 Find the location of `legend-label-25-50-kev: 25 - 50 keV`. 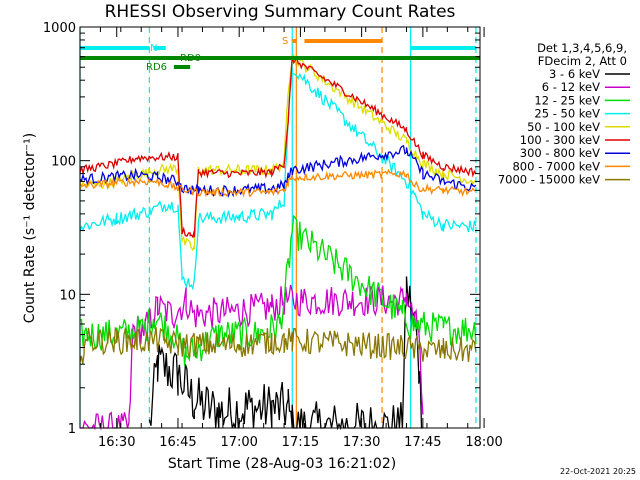

legend-label-25-50-kev: 25 - 50 keV is located at coordinates (567, 114).